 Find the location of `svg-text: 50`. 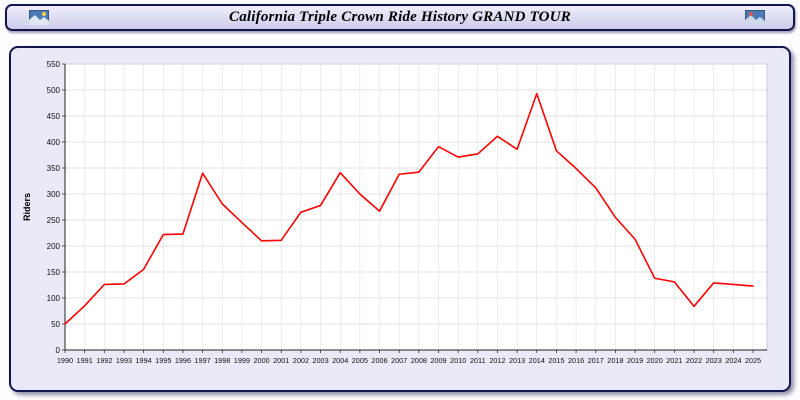

svg-text: 50 is located at coordinates (55, 324).